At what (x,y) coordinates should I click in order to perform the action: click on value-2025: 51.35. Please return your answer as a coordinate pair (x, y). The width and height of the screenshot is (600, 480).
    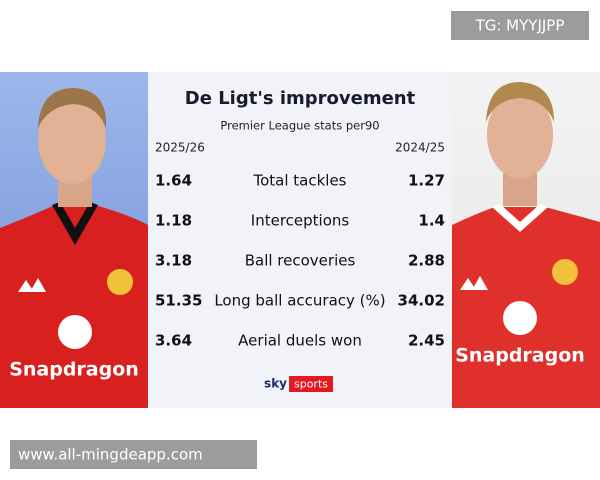
    Looking at the image, I should click on (178, 301).